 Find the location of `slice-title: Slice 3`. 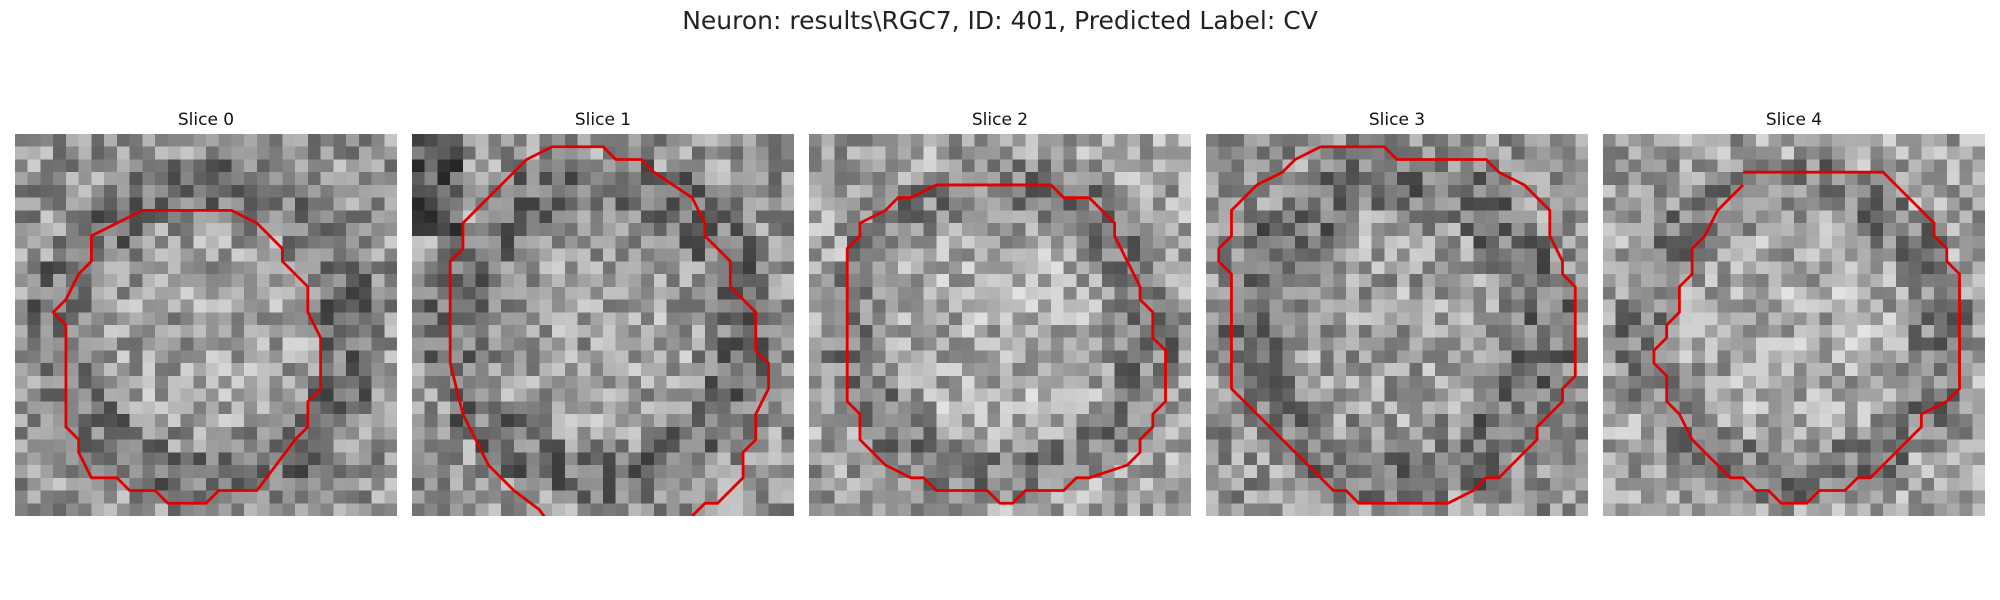

slice-title: Slice 3 is located at coordinates (1397, 120).